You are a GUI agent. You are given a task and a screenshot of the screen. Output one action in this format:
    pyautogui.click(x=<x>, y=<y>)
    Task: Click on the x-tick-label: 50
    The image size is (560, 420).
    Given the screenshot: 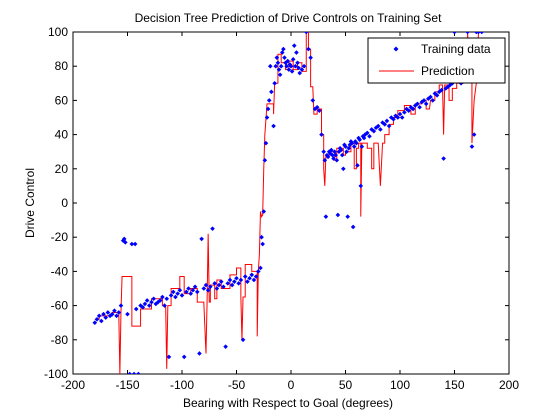 What is the action you would take?
    pyautogui.click(x=346, y=385)
    